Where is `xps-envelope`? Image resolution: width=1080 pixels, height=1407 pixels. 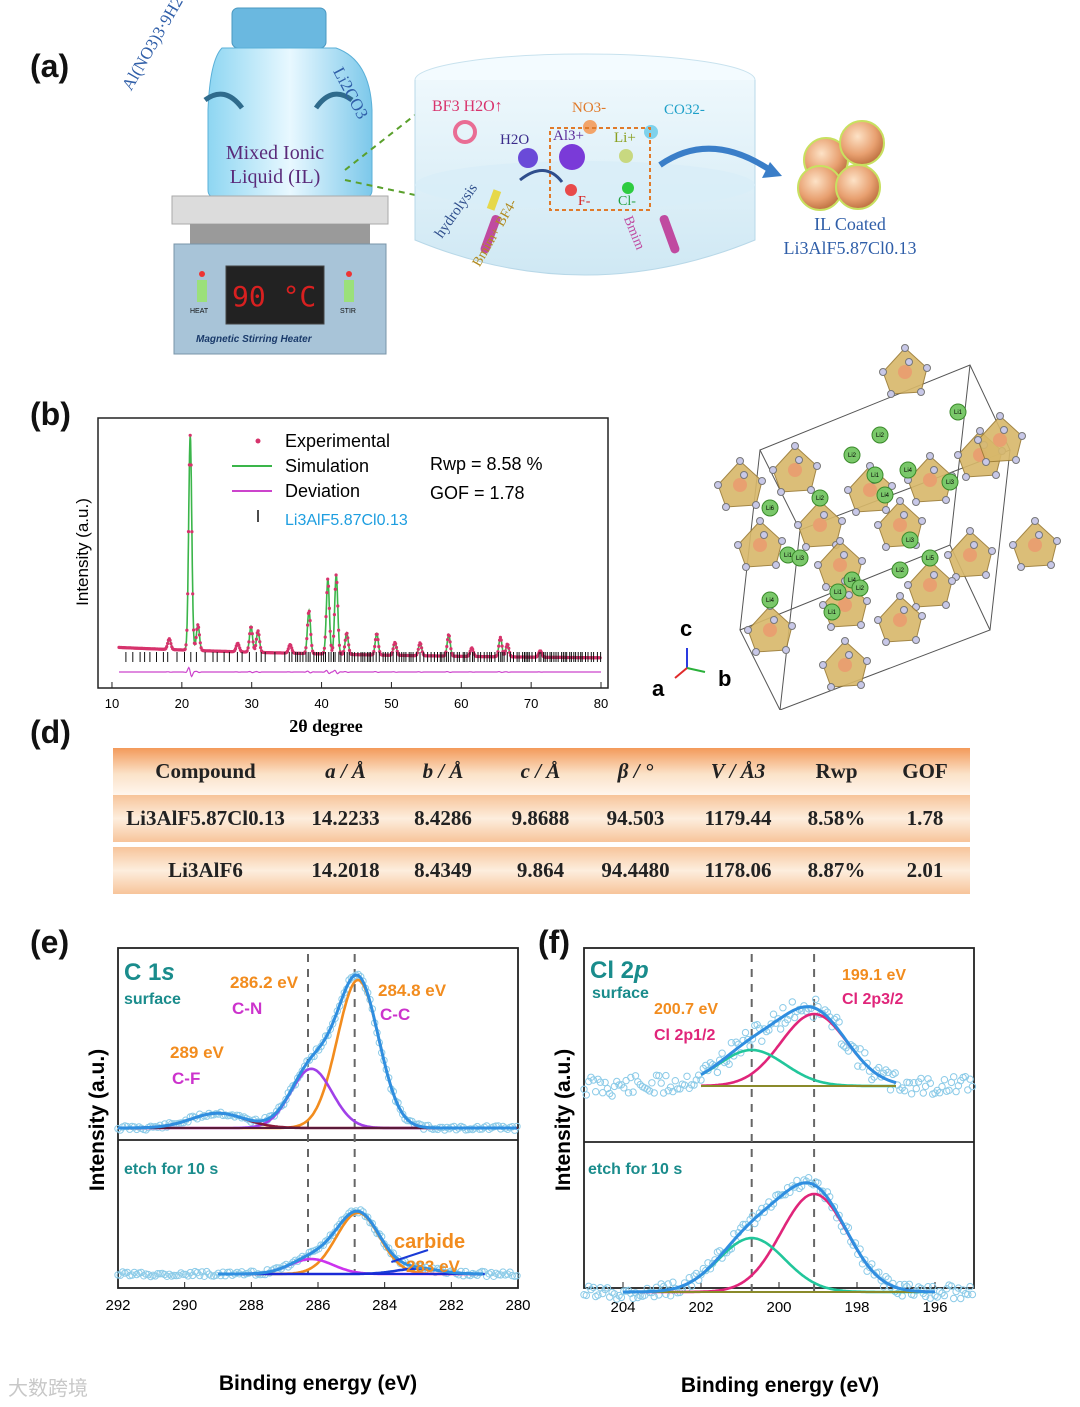 xps-envelope is located at coordinates (351, 1242).